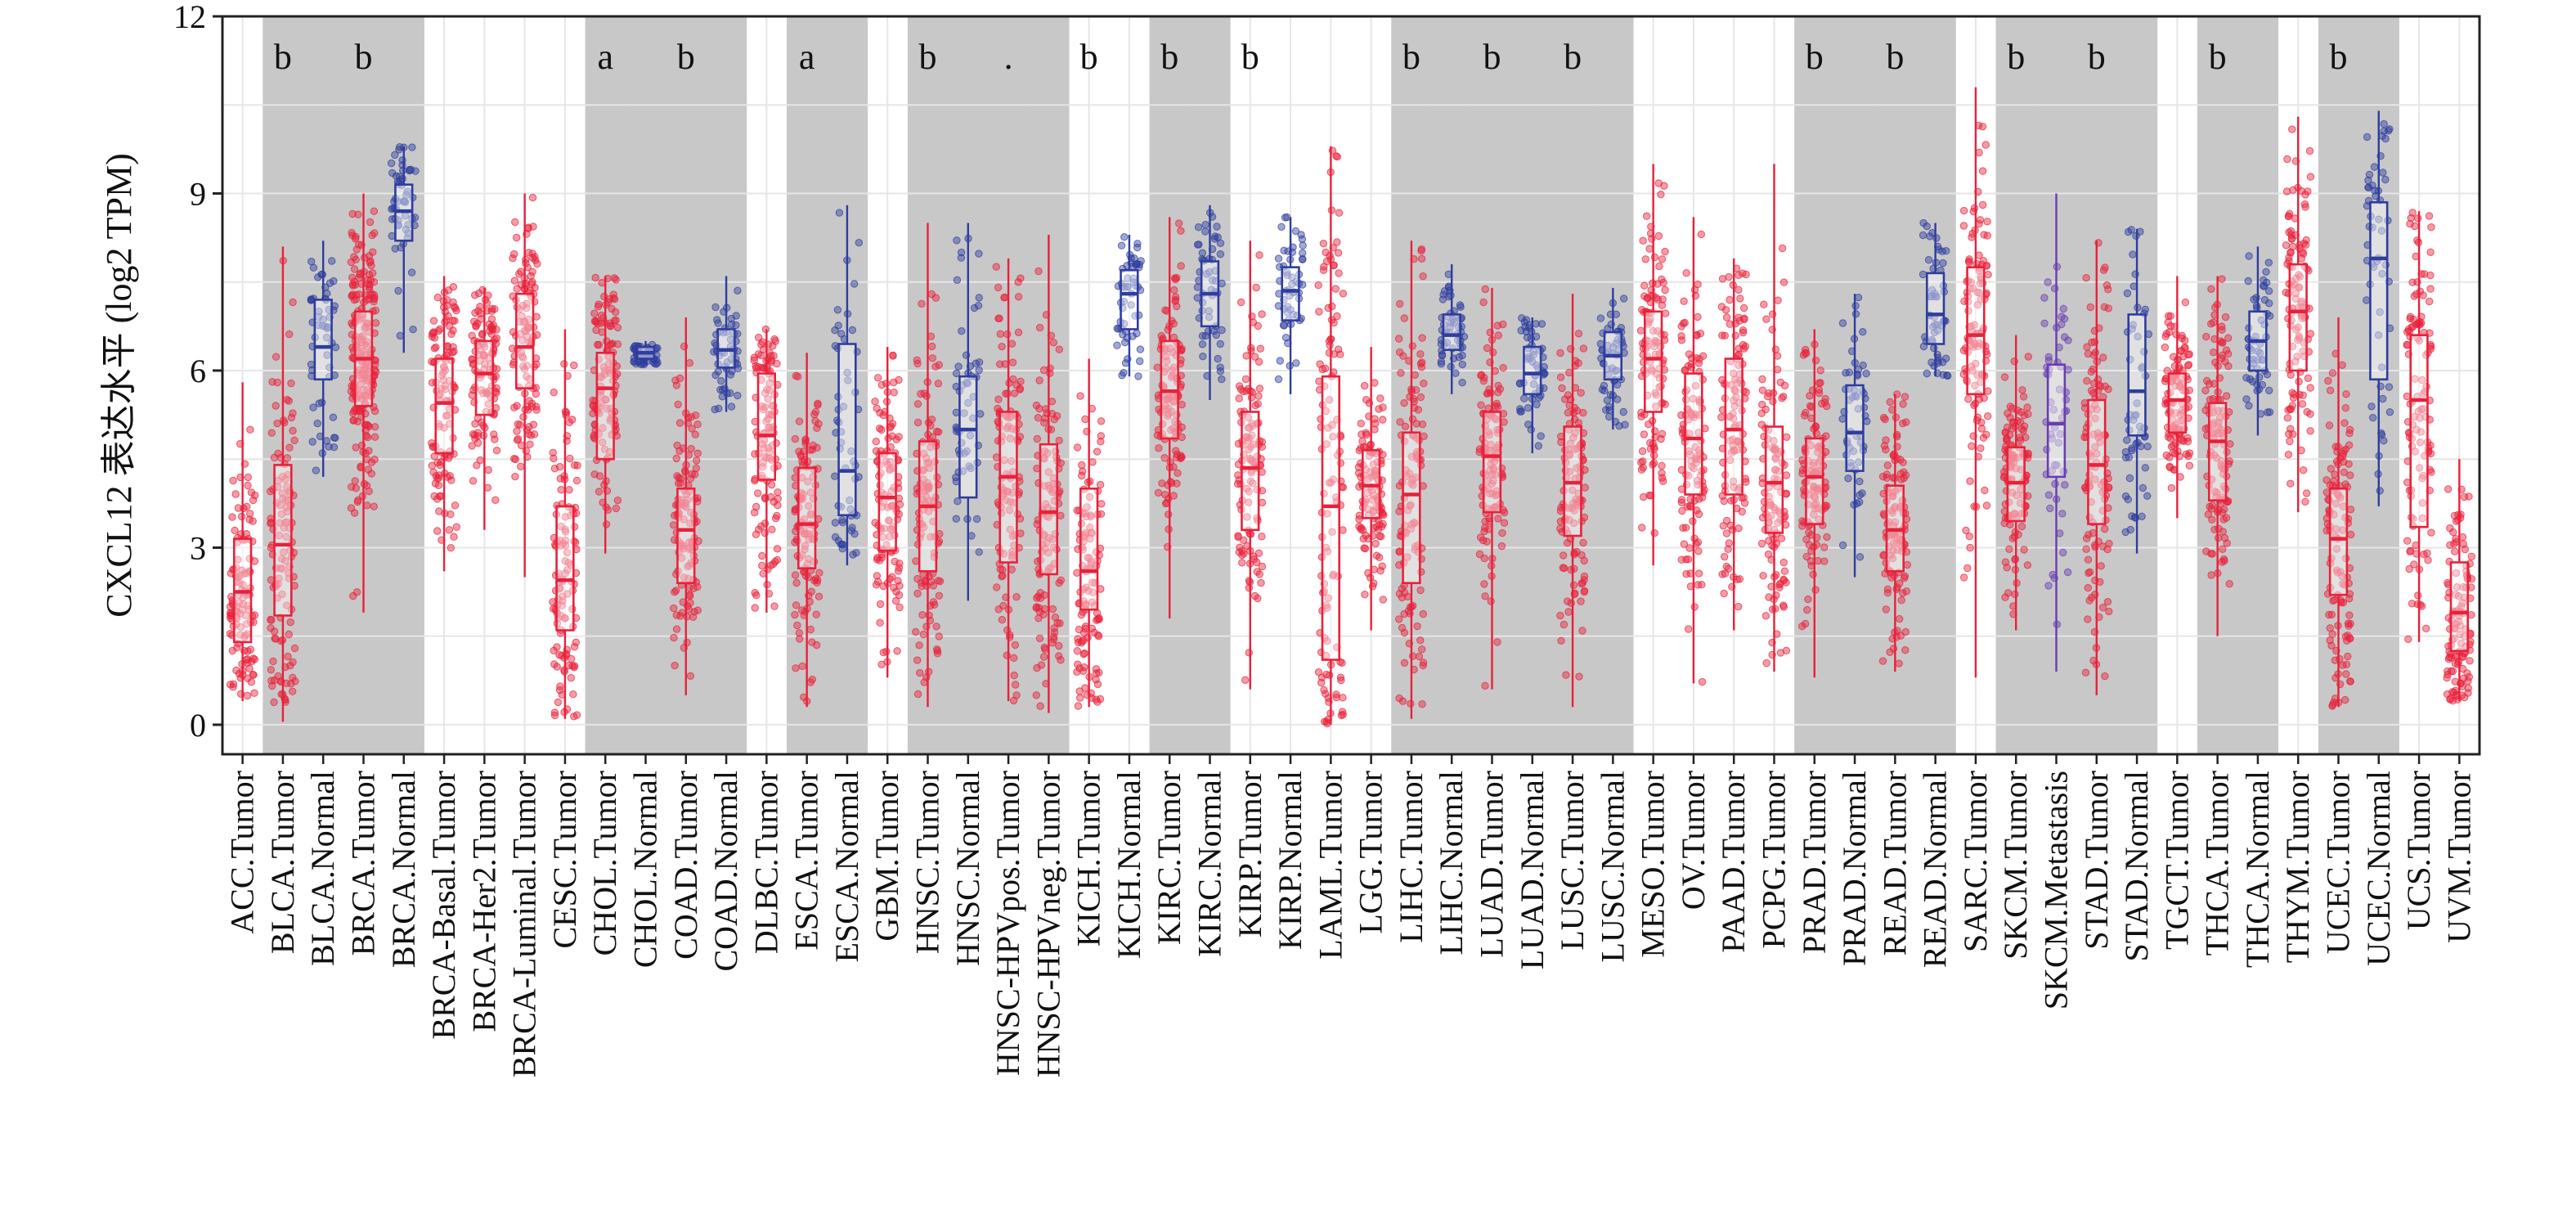  I want to click on shade-column, so click(1936, 385).